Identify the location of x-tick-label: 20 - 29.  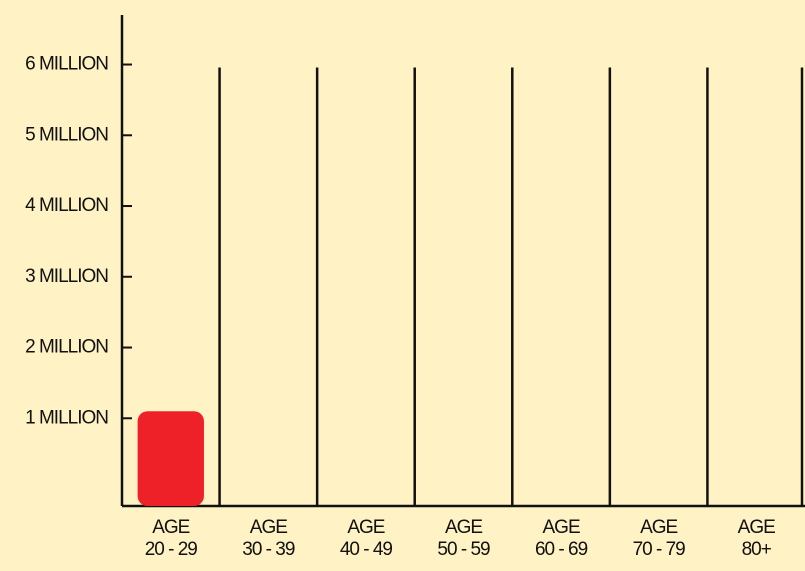
(171, 549).